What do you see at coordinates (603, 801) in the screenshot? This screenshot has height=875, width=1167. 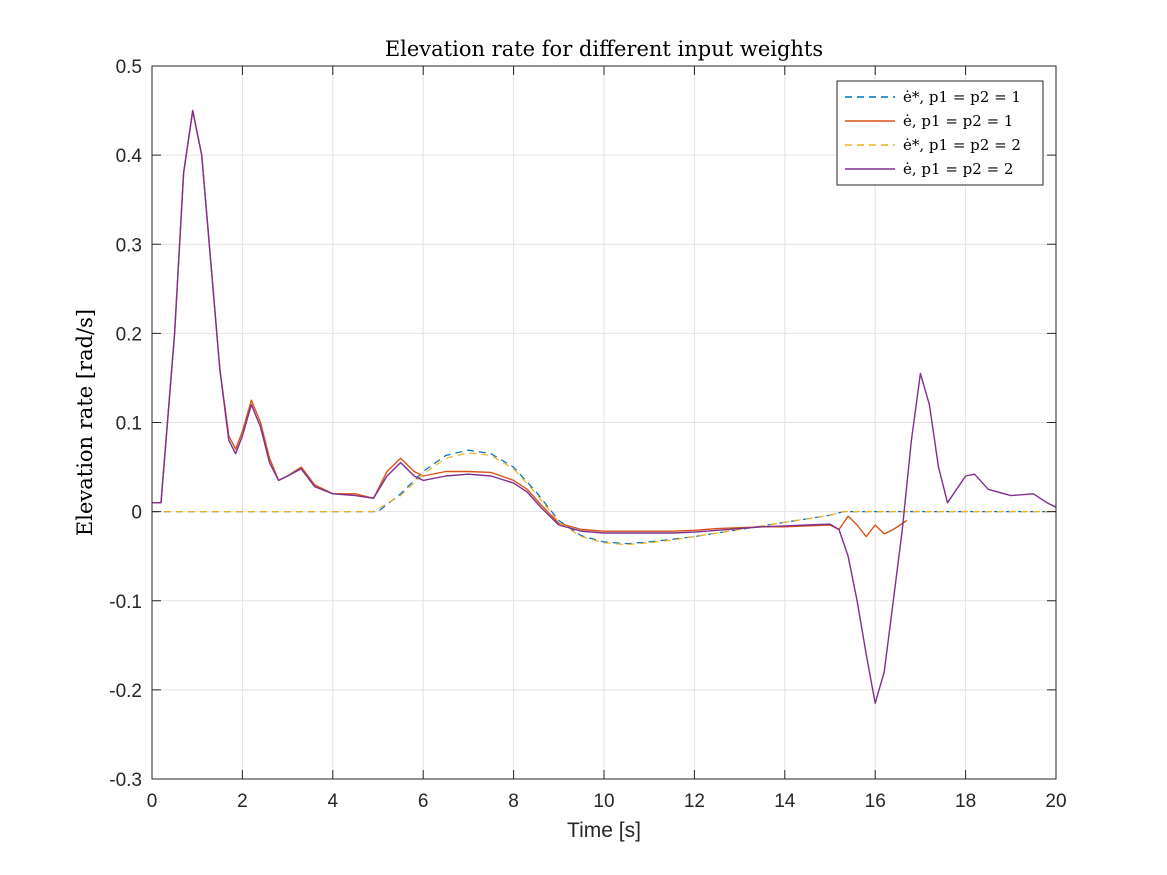 I see `x-tick-label: 10` at bounding box center [603, 801].